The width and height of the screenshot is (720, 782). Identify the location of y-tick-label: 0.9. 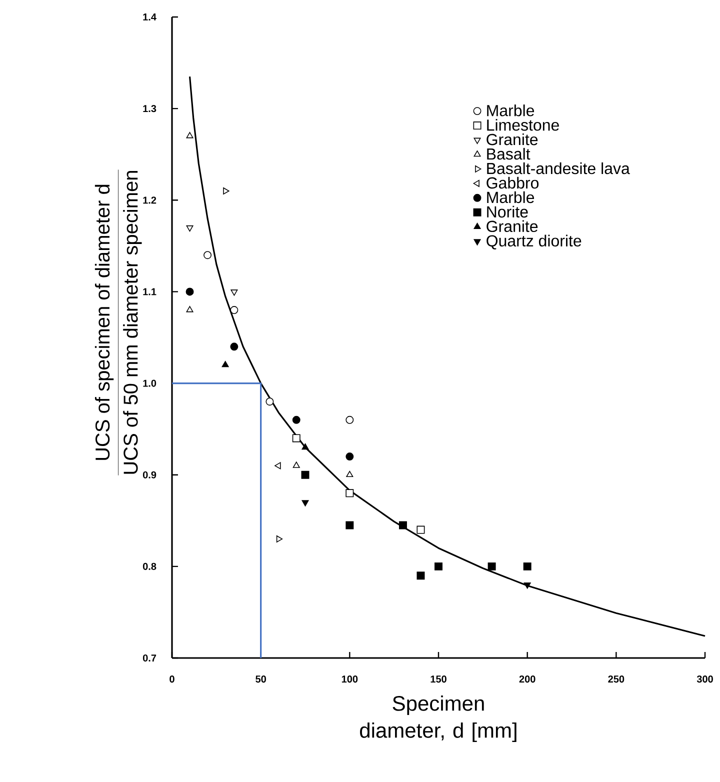
(149, 474).